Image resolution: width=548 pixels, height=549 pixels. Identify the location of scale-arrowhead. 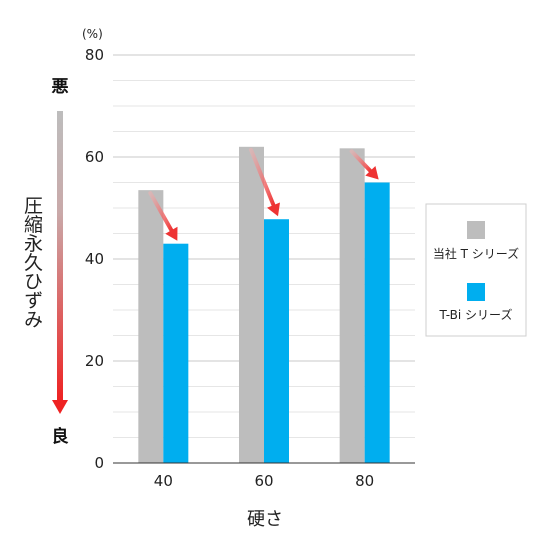
(60, 407).